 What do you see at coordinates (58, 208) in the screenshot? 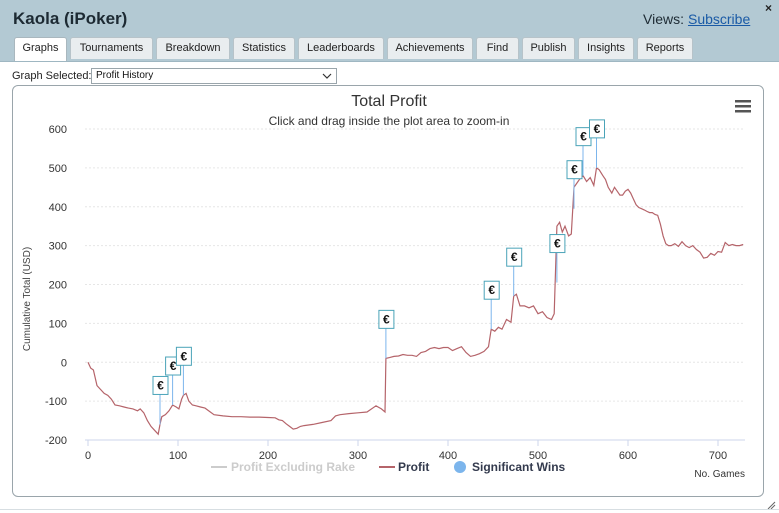
I see `y-tick-label: 400` at bounding box center [58, 208].